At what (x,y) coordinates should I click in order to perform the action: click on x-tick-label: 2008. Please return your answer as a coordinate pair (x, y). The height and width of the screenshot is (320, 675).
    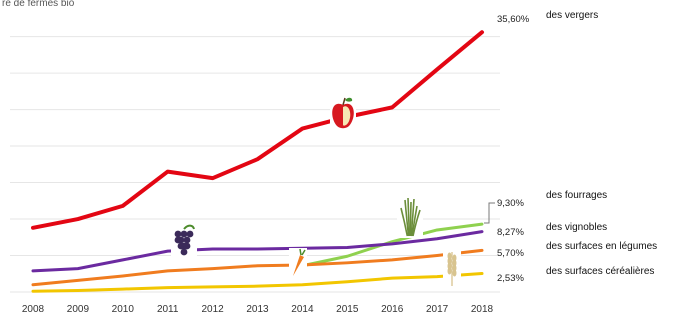
    Looking at the image, I should click on (33, 309).